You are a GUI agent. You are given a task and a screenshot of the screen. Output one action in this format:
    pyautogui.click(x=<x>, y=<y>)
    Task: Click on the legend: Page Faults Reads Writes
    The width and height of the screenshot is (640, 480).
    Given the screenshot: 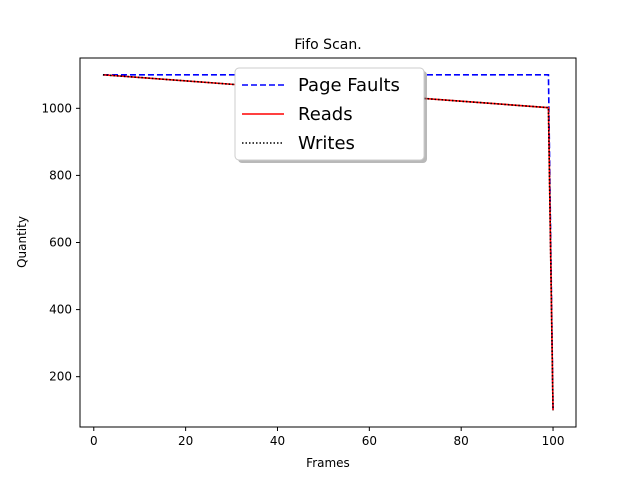 What is the action you would take?
    pyautogui.click(x=330, y=115)
    